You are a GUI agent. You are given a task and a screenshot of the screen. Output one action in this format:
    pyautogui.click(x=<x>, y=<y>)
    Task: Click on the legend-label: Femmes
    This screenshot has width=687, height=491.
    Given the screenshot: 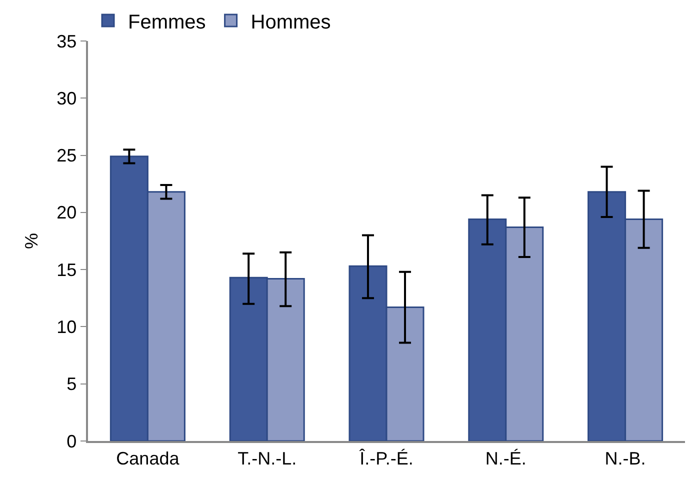 What is the action you would take?
    pyautogui.click(x=167, y=22)
    